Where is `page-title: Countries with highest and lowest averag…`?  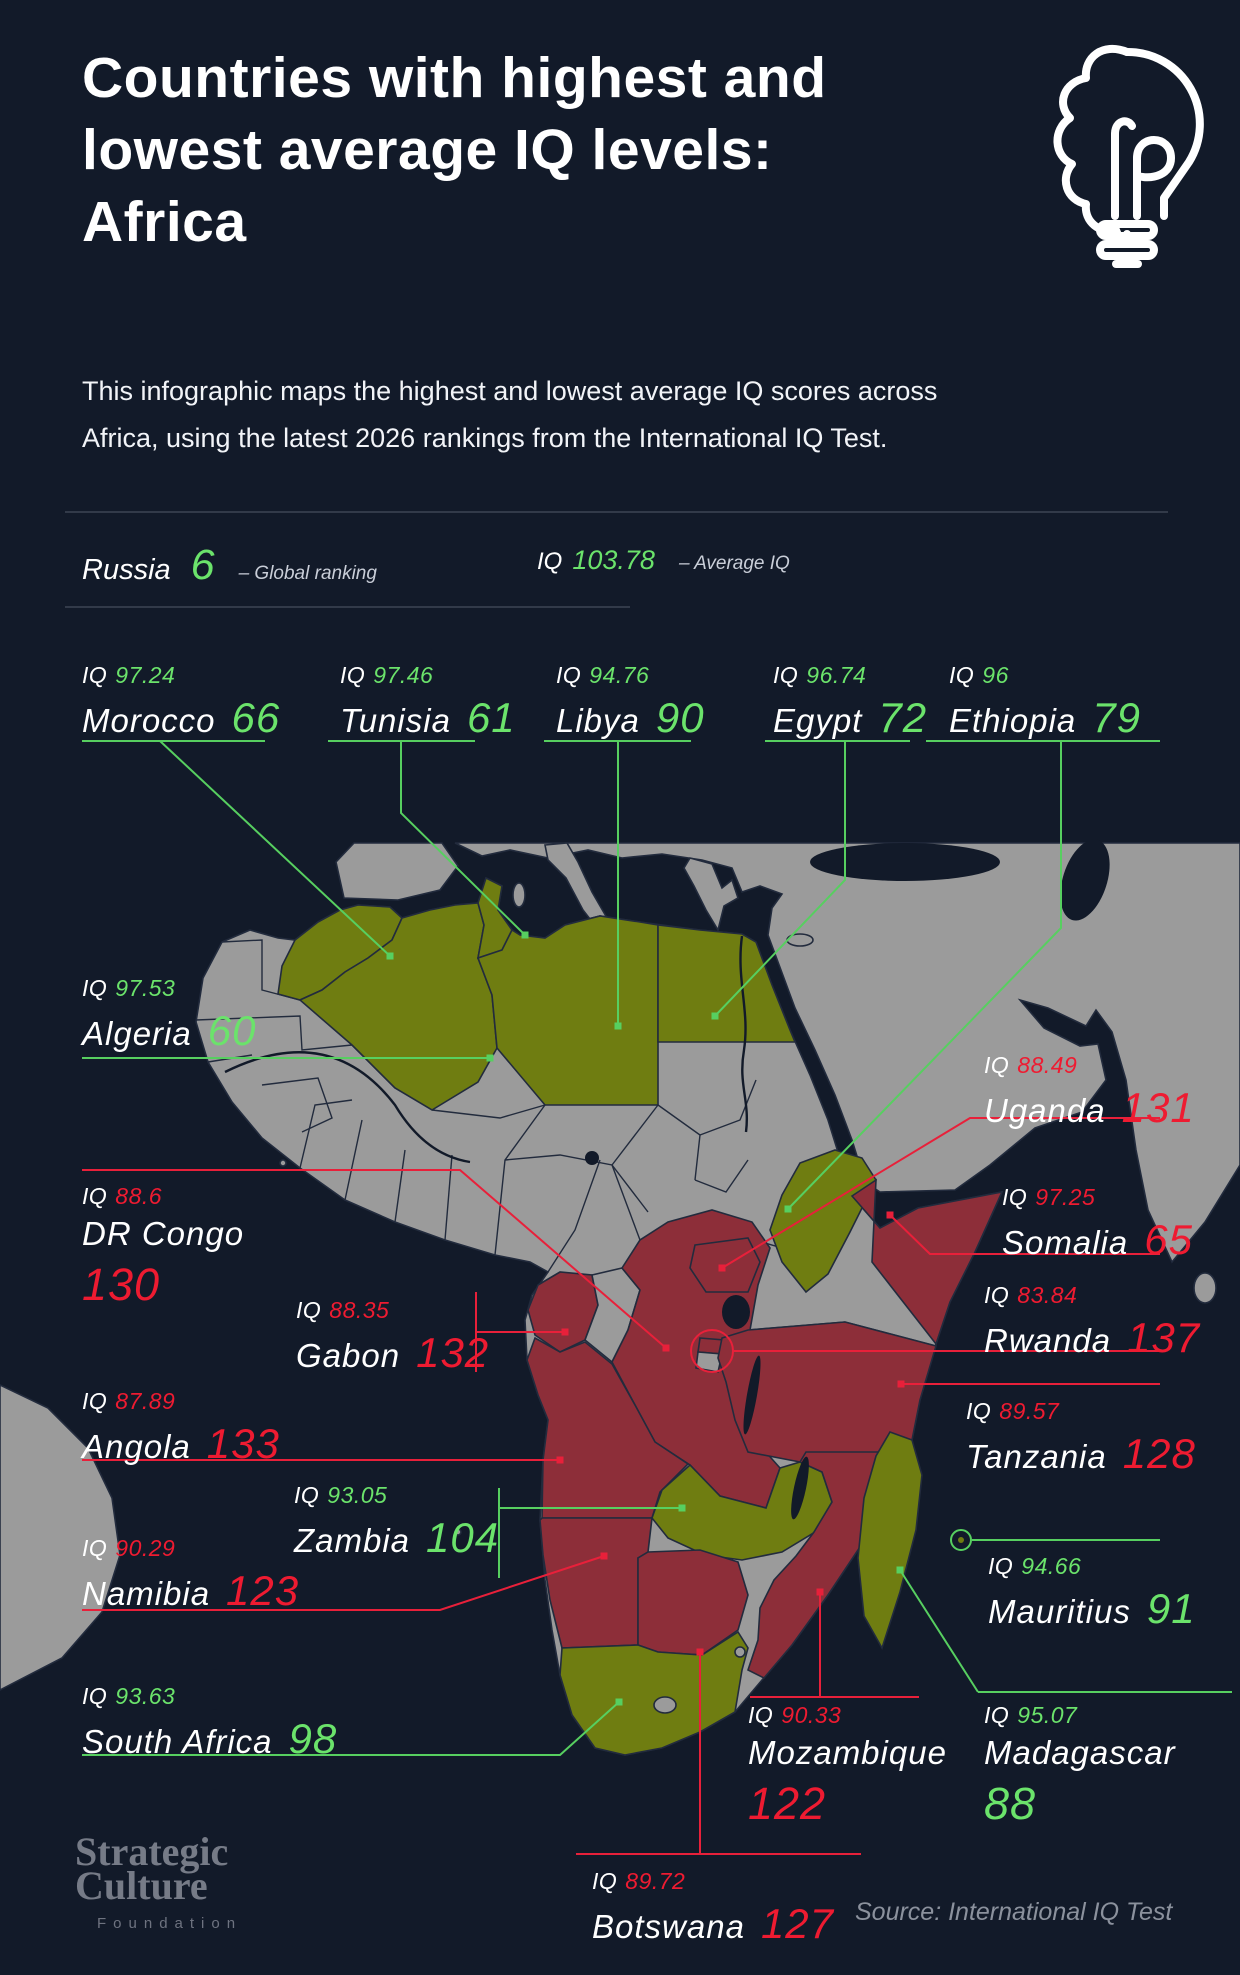 page-title: Countries with highest and lowest averag… is located at coordinates (454, 150).